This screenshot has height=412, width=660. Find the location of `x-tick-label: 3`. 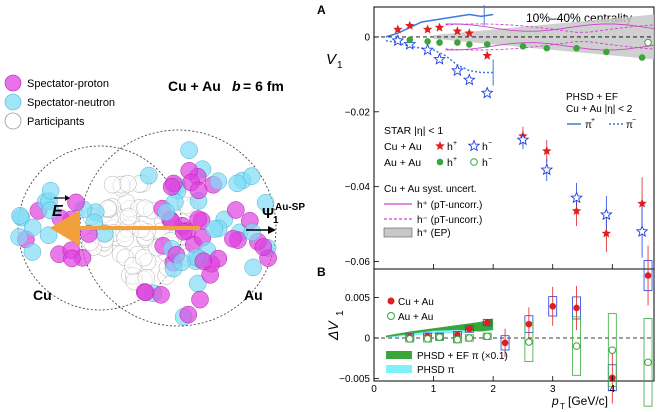

x-tick-label: 3 is located at coordinates (553, 389).